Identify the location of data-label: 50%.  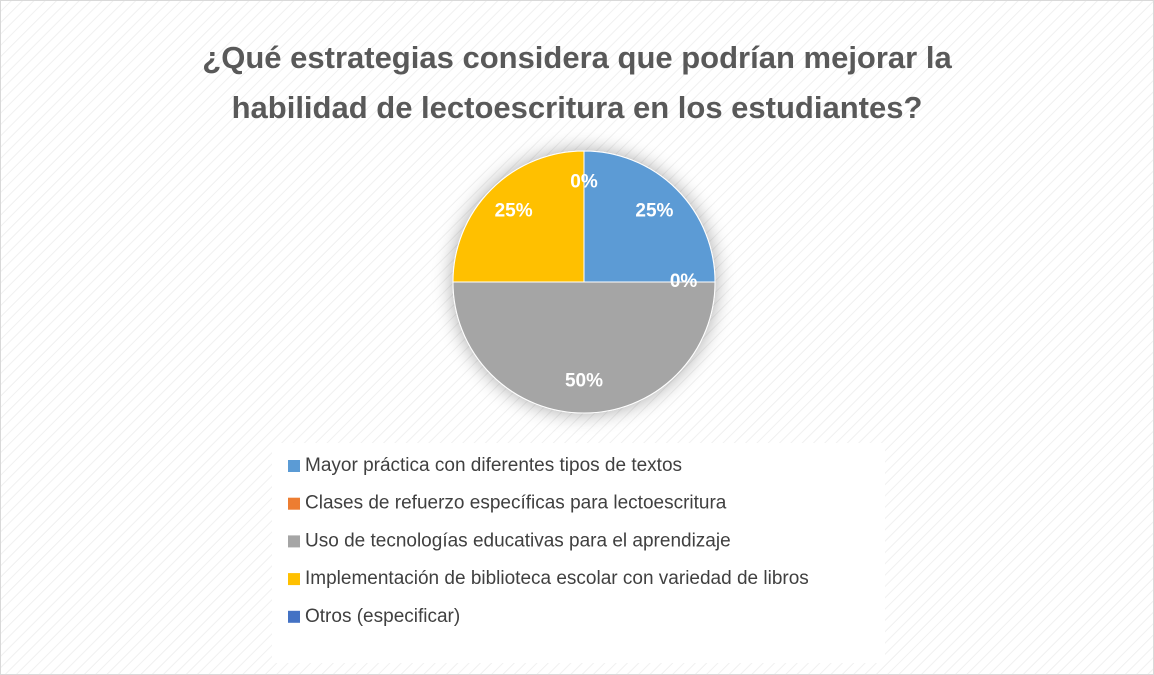
(584, 381).